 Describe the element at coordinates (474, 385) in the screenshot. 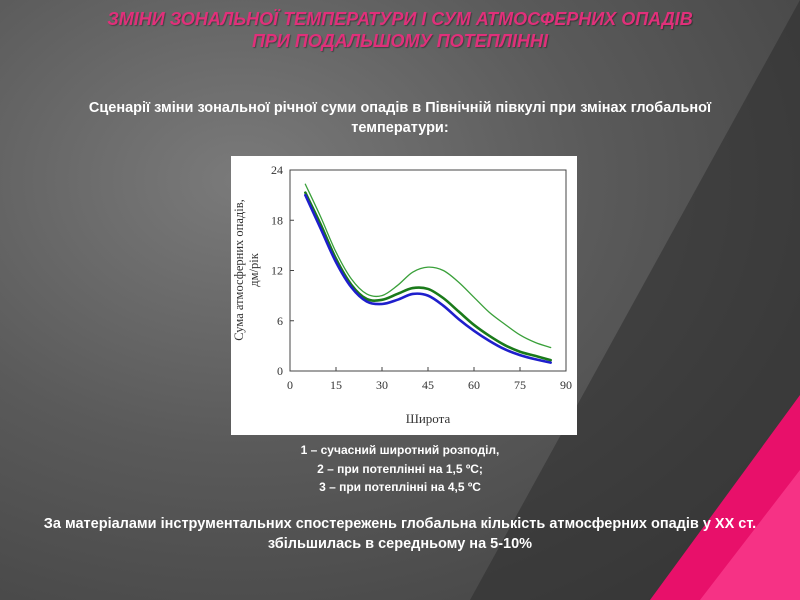

I see `x-tick-label: 60` at that location.